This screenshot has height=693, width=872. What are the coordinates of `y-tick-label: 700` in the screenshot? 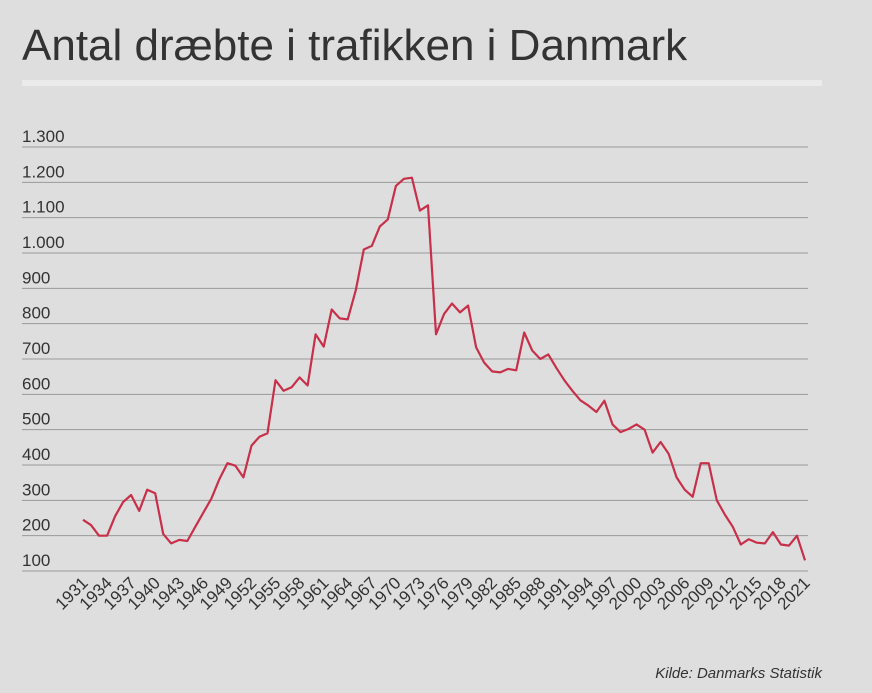 It's located at (36, 348).